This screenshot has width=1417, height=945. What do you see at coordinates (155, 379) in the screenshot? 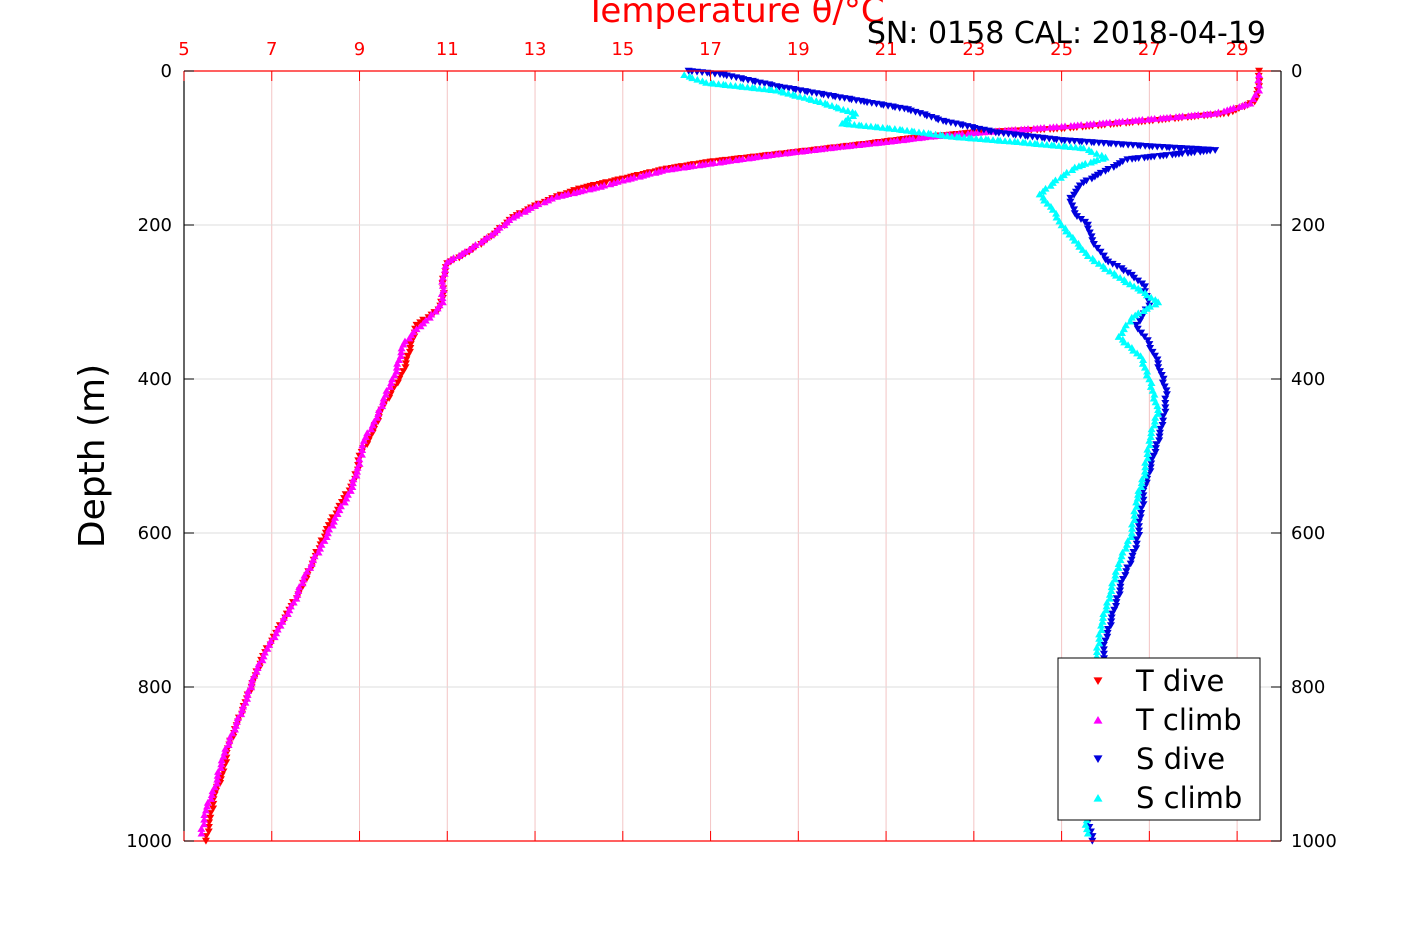
I see `y-tick-label-left: 400` at bounding box center [155, 379].